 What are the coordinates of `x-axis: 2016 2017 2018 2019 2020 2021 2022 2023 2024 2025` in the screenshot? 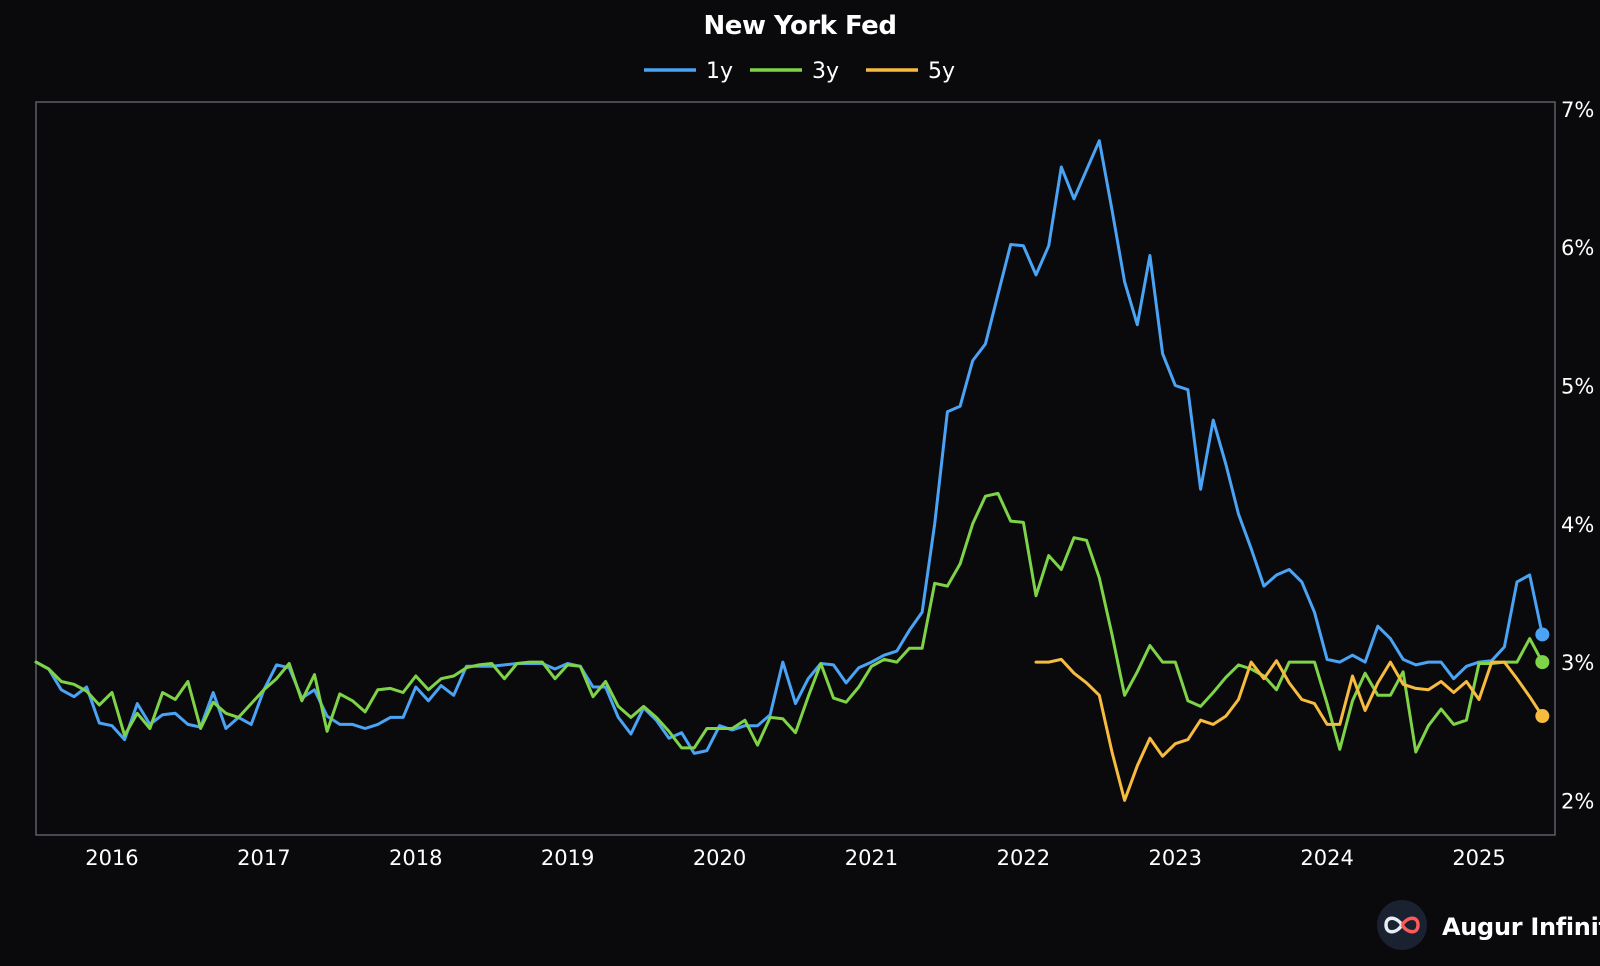 It's located at (795, 858).